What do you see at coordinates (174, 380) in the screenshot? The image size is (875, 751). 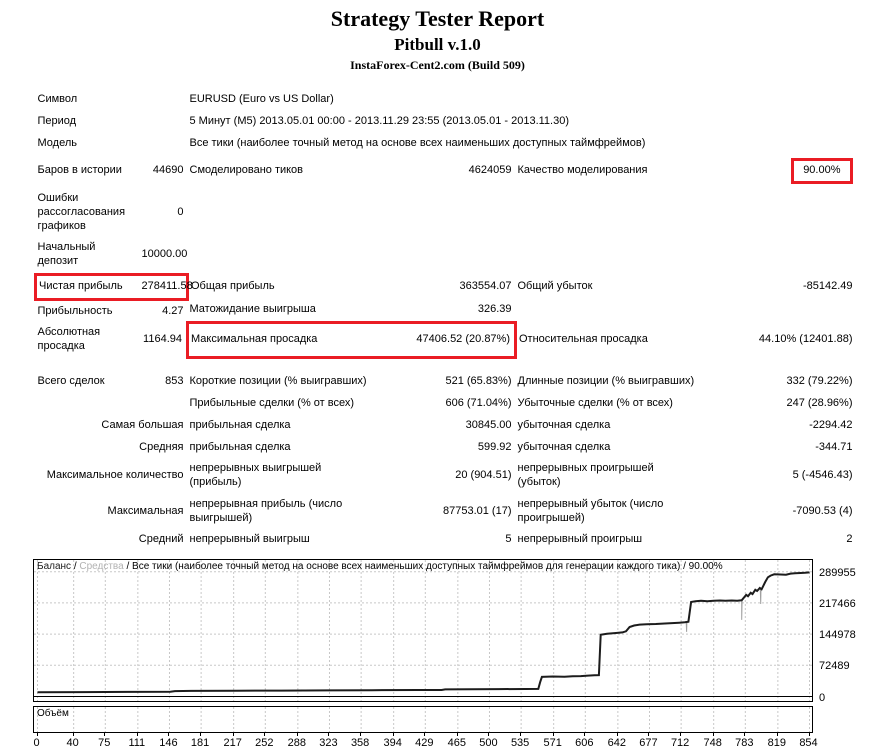 I see `table-cell: 853` at bounding box center [174, 380].